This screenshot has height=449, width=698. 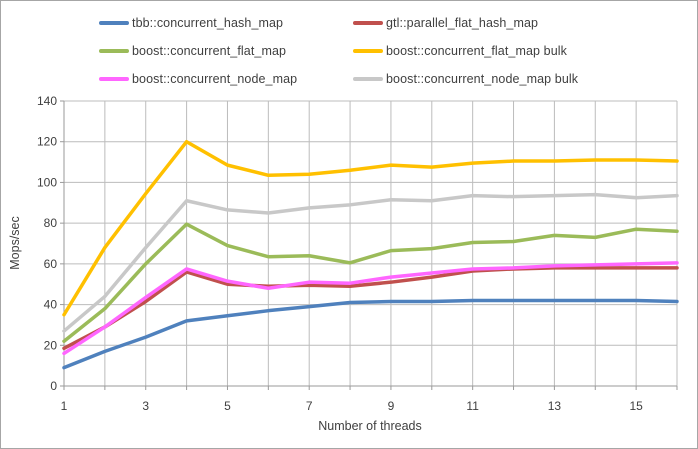 What do you see at coordinates (462, 23) in the screenshot?
I see `legend-label: gtl::parallel_flat_hash_map` at bounding box center [462, 23].